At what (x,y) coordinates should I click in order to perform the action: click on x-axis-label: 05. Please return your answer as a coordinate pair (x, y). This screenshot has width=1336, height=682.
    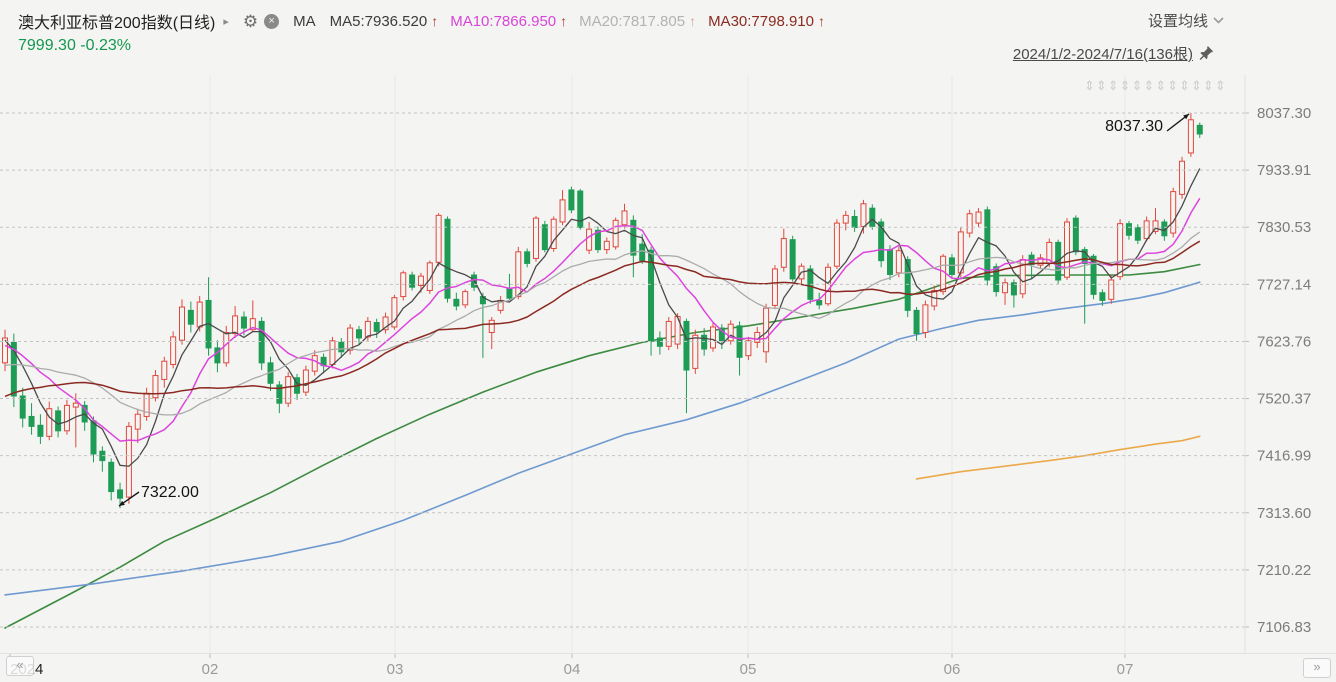
    Looking at the image, I should click on (748, 669).